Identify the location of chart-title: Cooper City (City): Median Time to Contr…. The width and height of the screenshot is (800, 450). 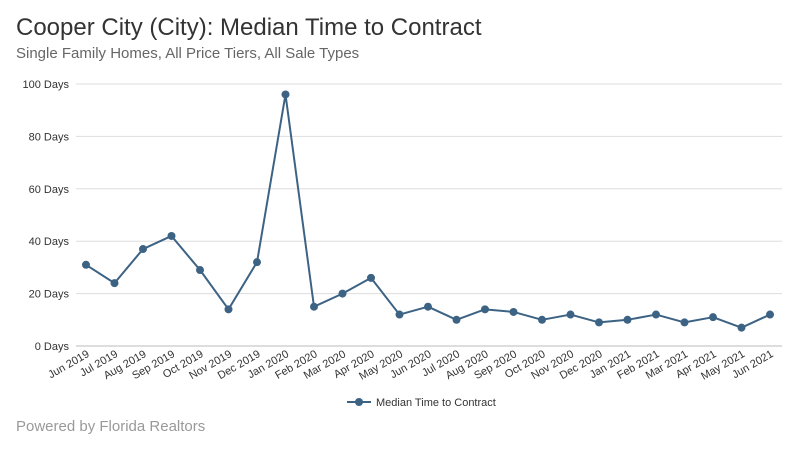
(249, 27).